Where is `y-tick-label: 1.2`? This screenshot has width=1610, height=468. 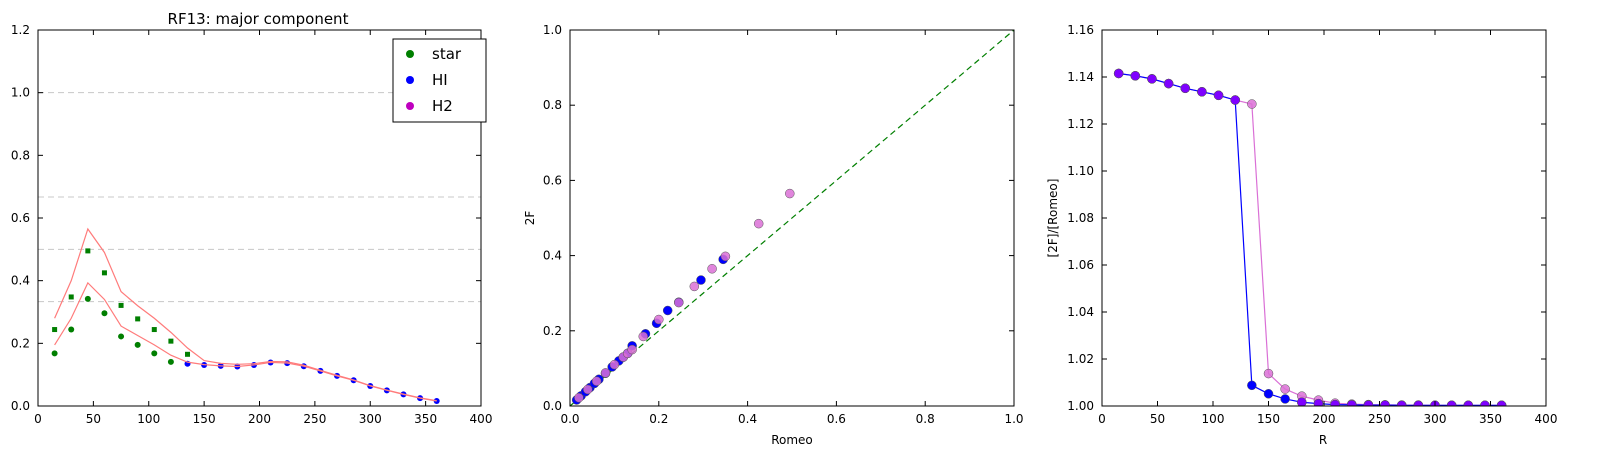
y-tick-label: 1.2 is located at coordinates (20, 30).